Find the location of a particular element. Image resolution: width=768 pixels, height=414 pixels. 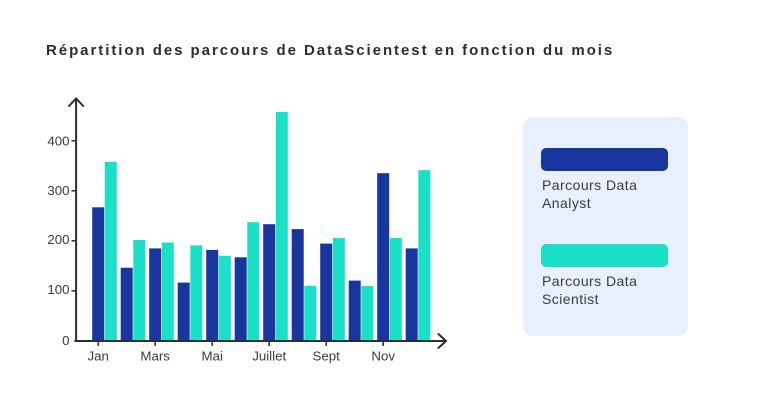

svg-text: 400 is located at coordinates (58, 141).